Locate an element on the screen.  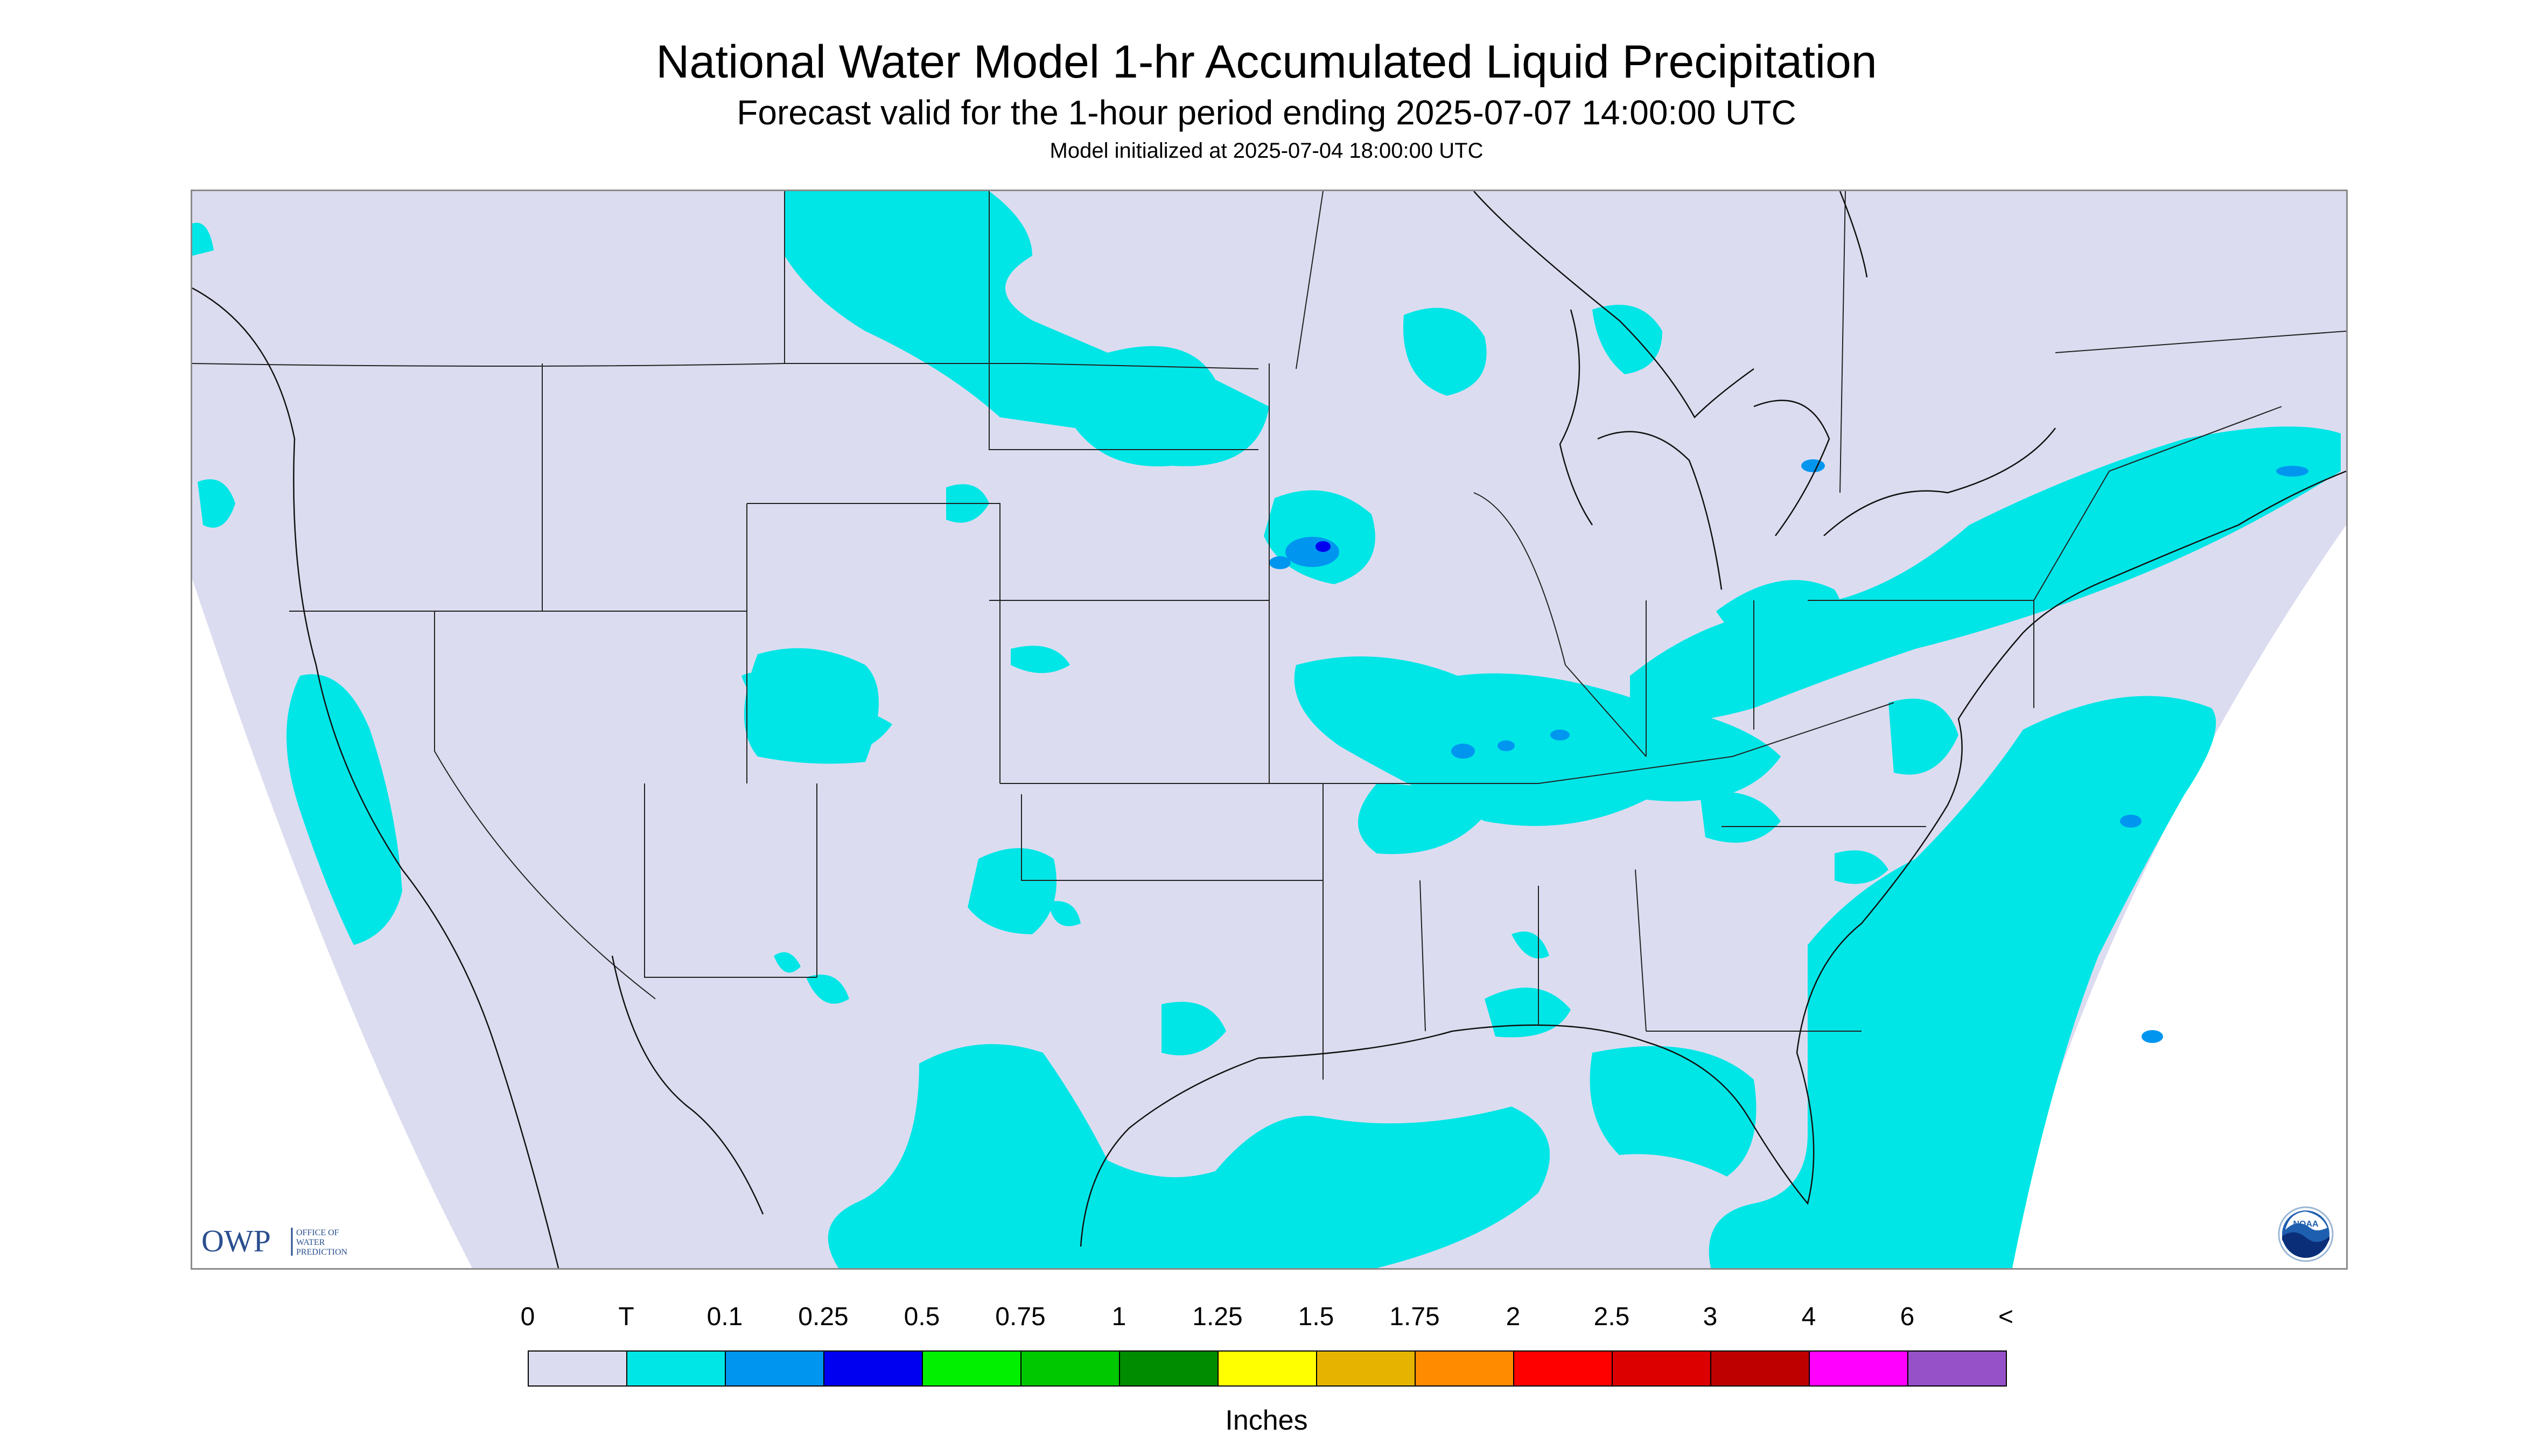
legend-tick-label: < is located at coordinates (2006, 1317).